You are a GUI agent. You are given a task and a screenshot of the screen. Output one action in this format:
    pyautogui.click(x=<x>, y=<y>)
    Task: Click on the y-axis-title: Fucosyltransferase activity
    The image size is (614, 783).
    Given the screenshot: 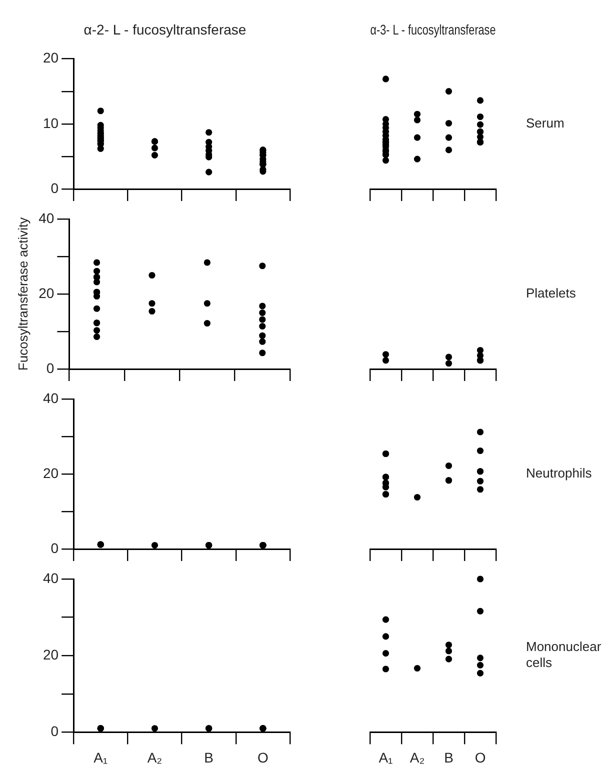 What is the action you would take?
    pyautogui.click(x=22, y=293)
    